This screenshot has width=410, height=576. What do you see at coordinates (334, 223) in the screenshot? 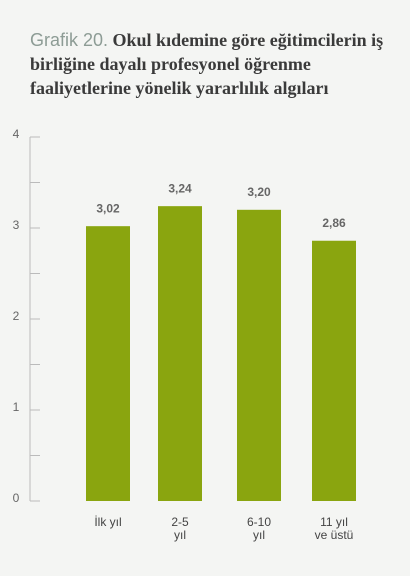
I see `value-label: 2,86` at bounding box center [334, 223].